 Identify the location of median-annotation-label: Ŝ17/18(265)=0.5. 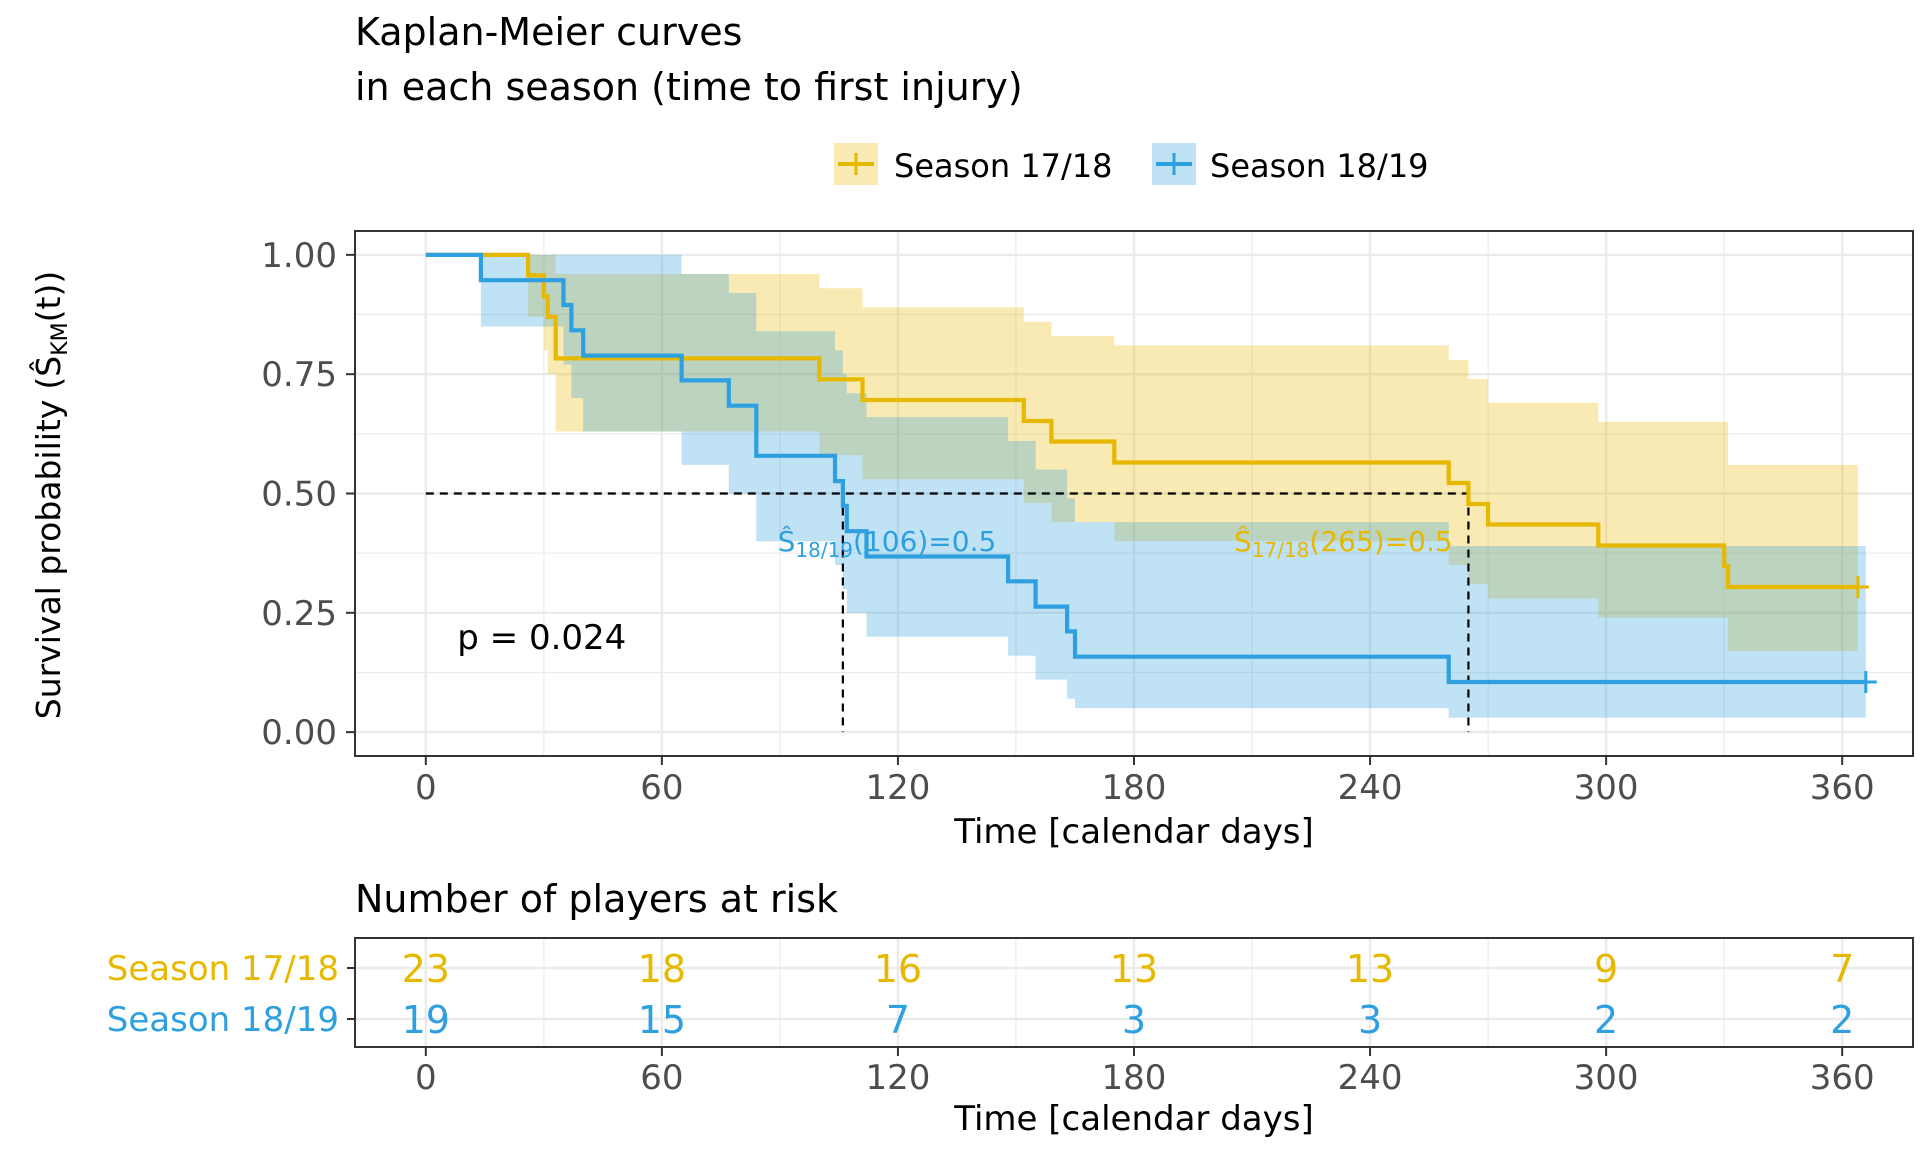
(1343, 543).